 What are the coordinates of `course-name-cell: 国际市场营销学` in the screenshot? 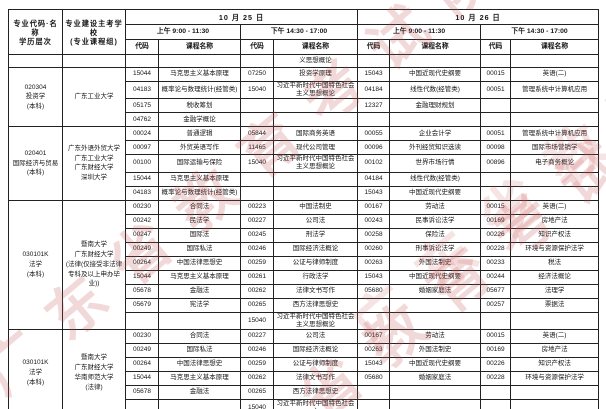 It's located at (555, 148).